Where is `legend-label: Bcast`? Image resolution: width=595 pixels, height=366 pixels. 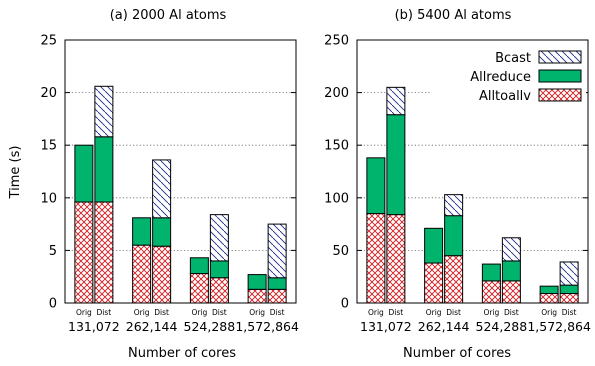
legend-label: Bcast is located at coordinates (513, 58).